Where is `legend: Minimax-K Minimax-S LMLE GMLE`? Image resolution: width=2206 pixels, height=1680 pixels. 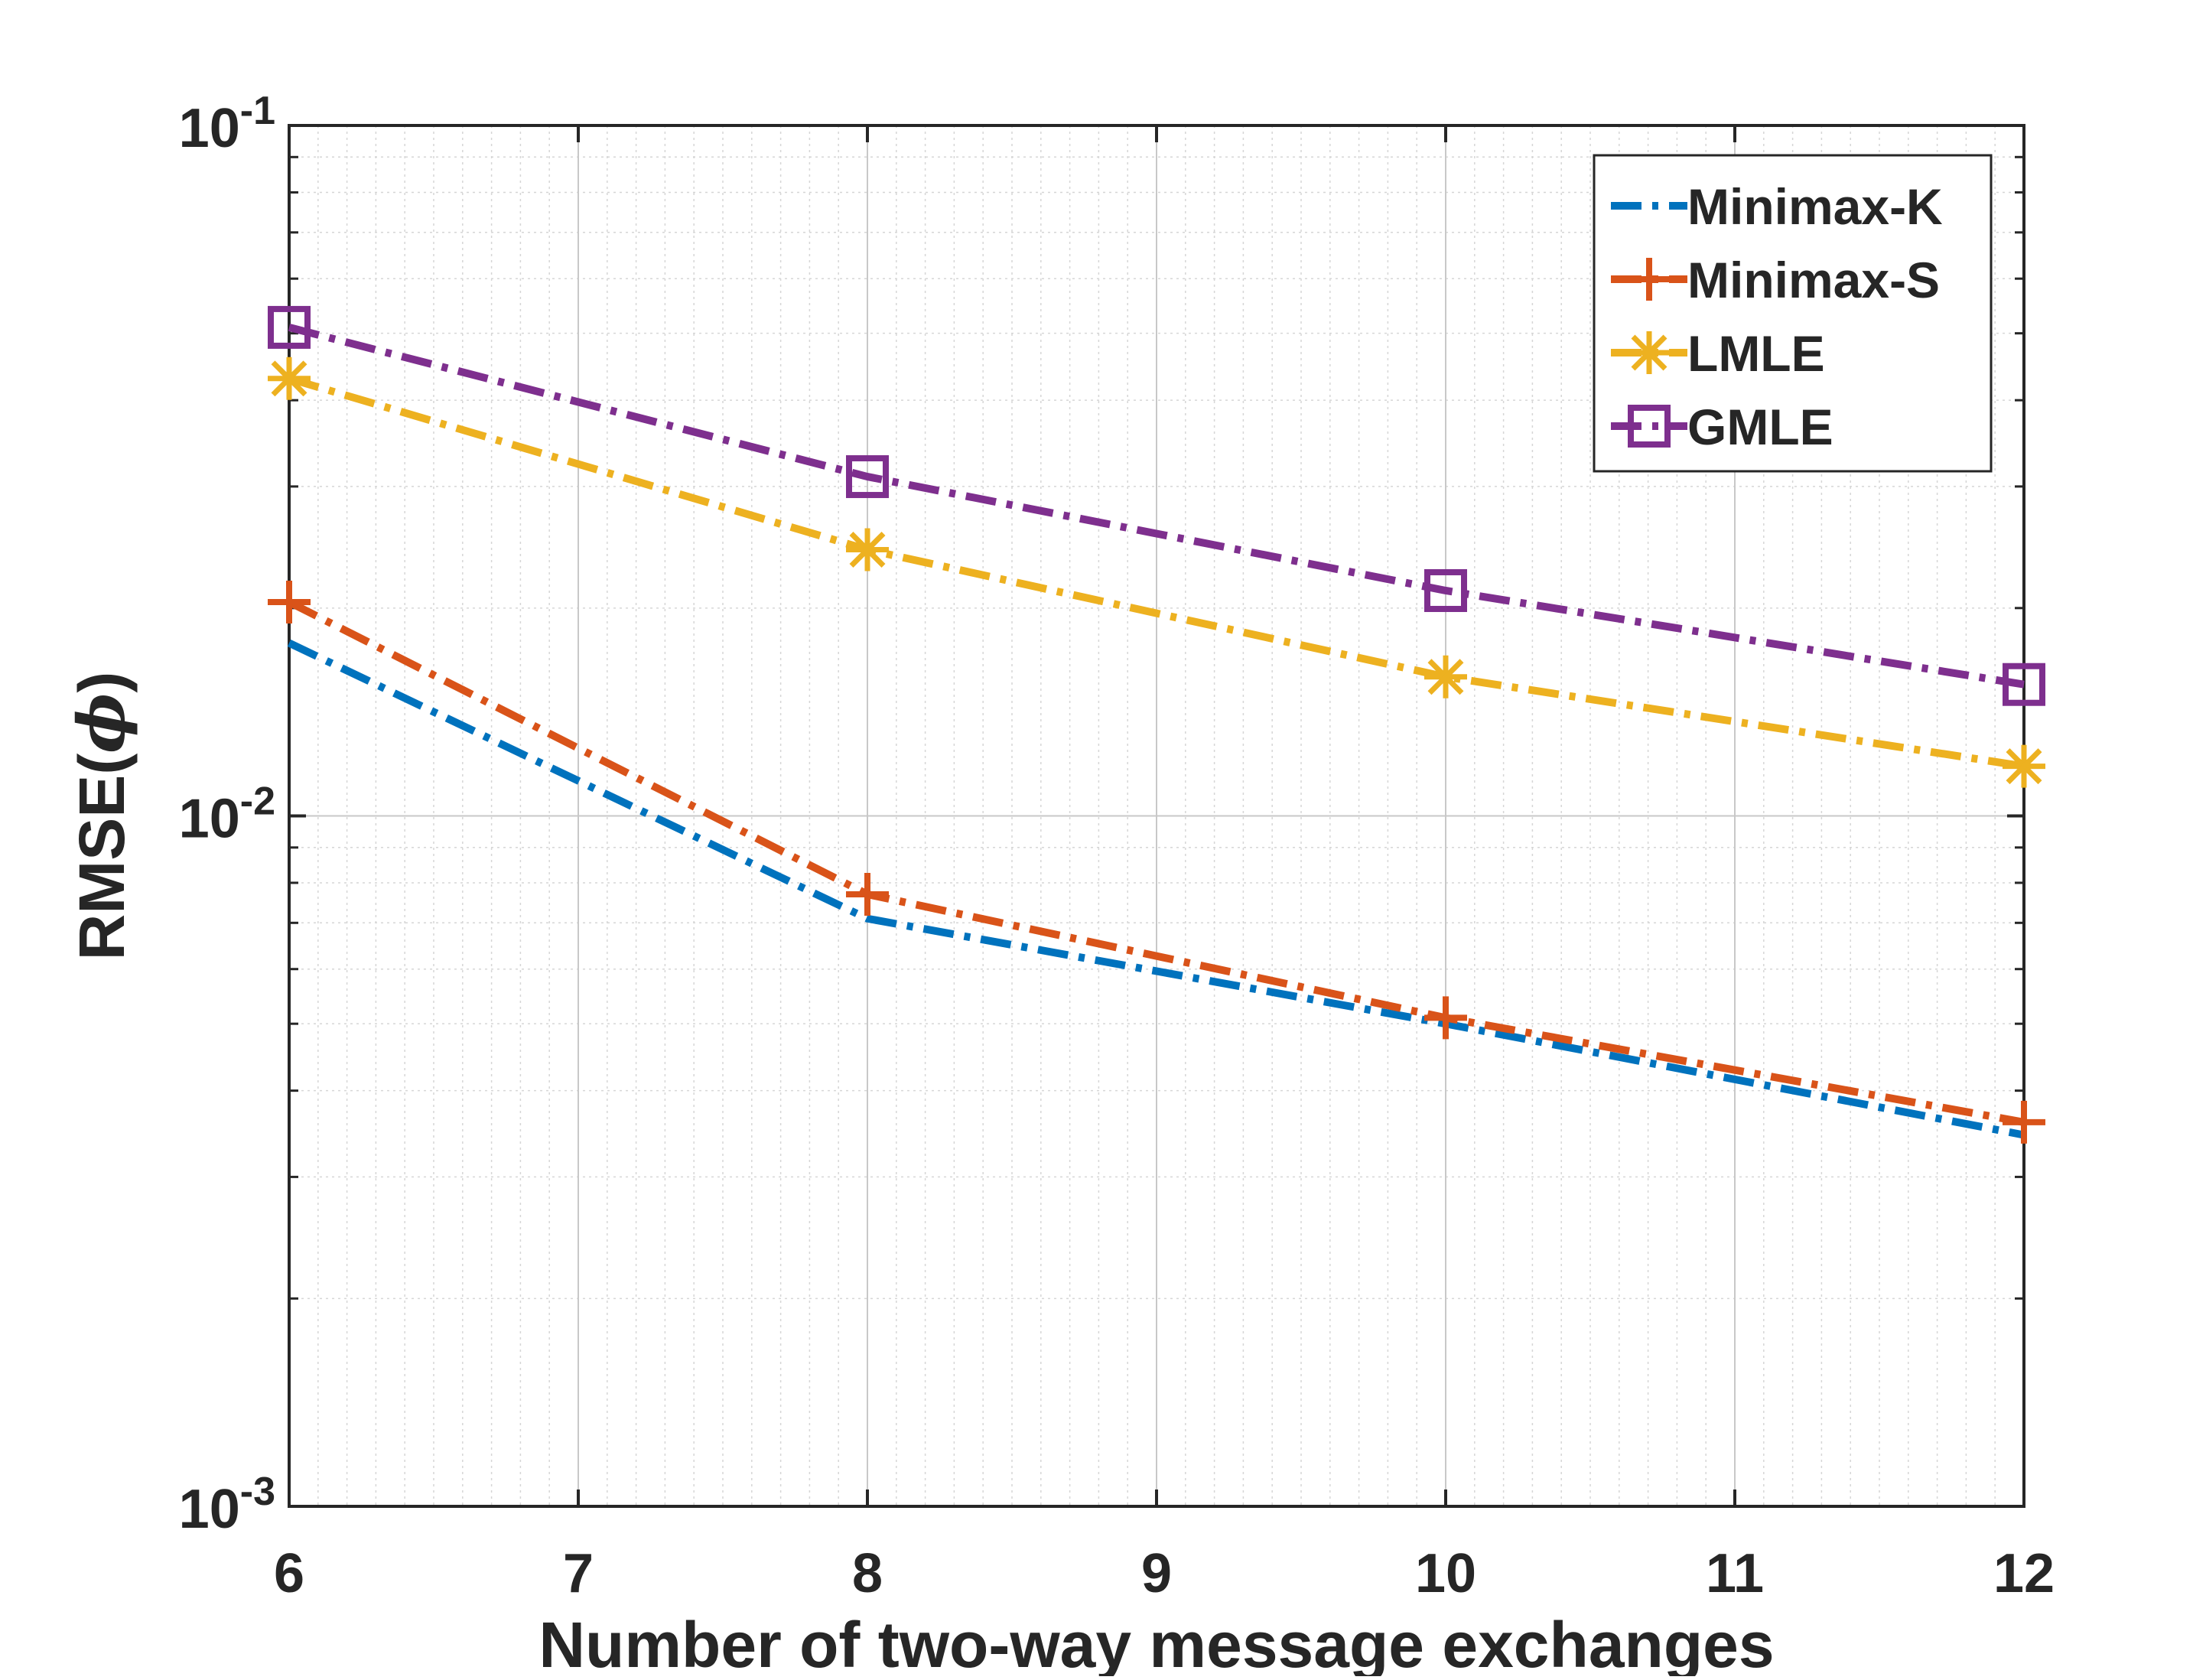 legend: Minimax-K Minimax-S LMLE GMLE is located at coordinates (1793, 313).